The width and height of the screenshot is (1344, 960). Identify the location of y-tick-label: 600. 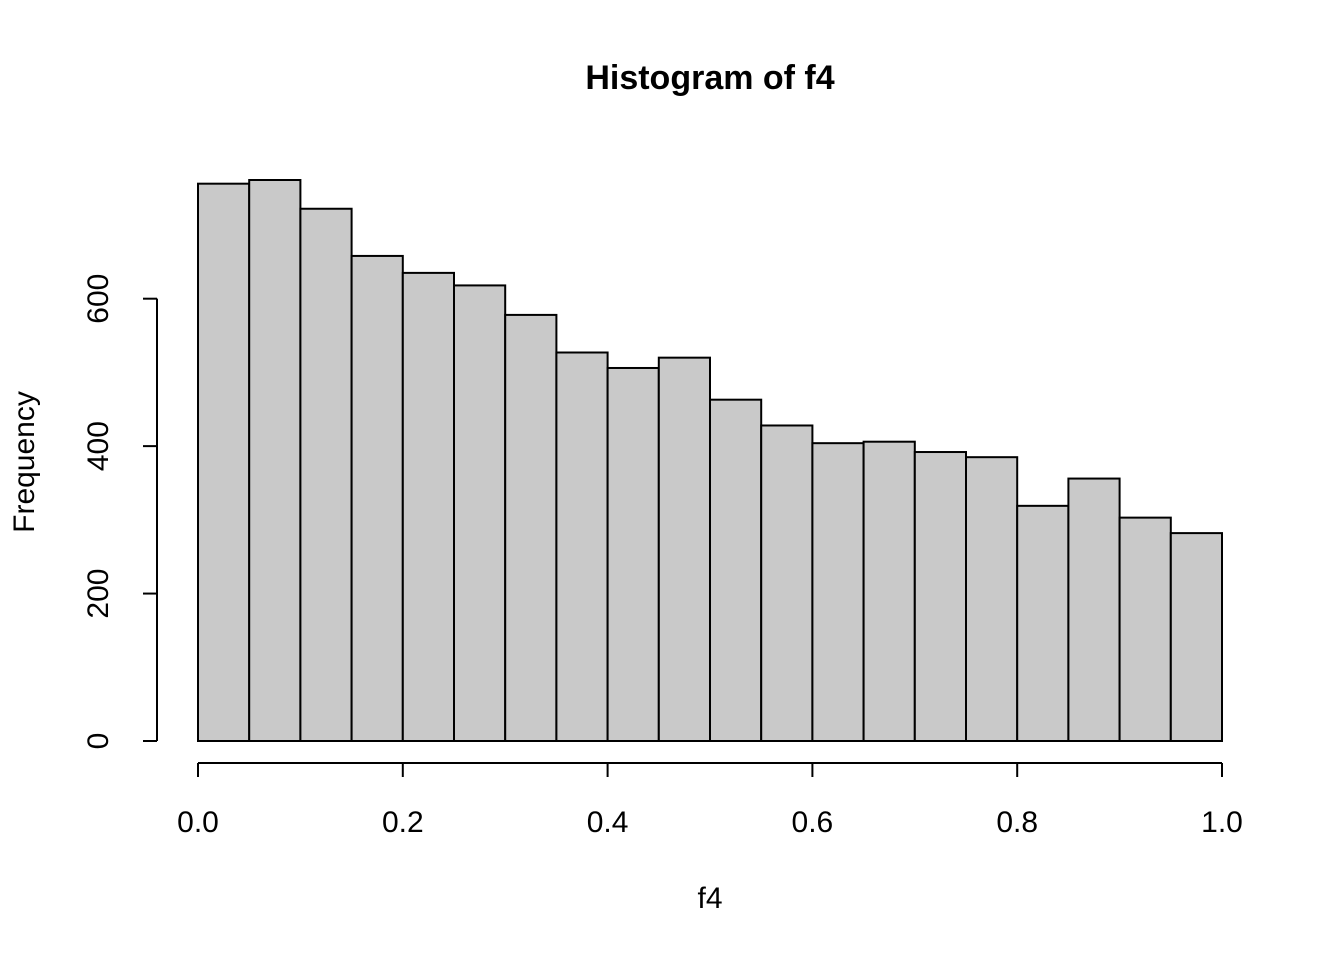
(98, 299).